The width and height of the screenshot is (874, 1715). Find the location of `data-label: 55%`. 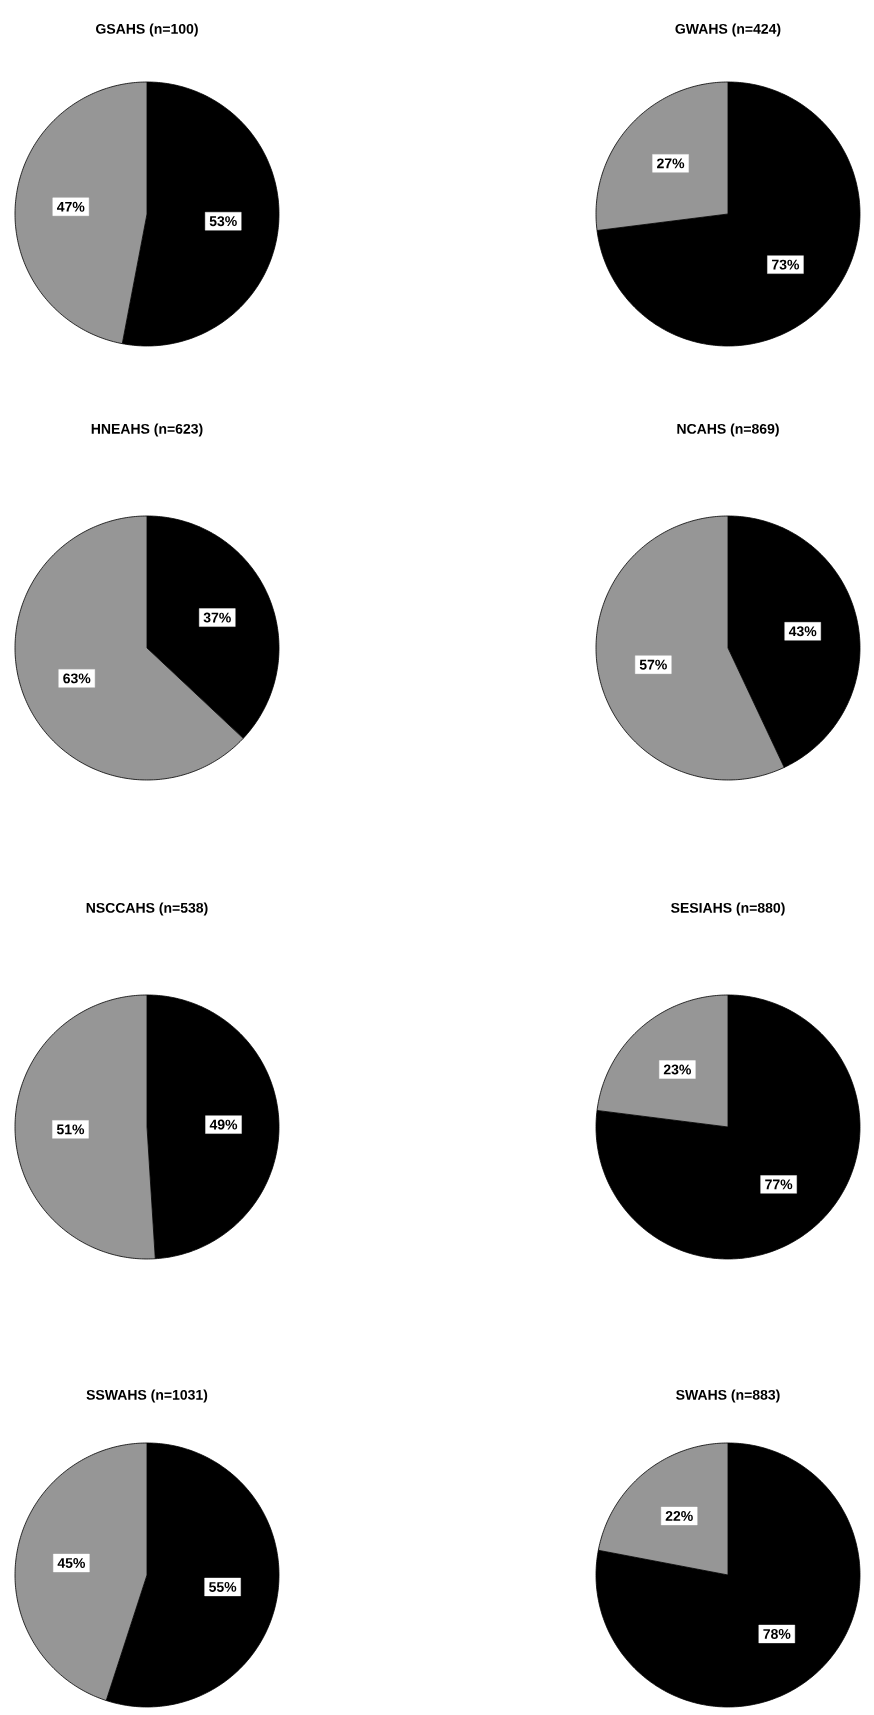

data-label: 55% is located at coordinates (223, 1587).